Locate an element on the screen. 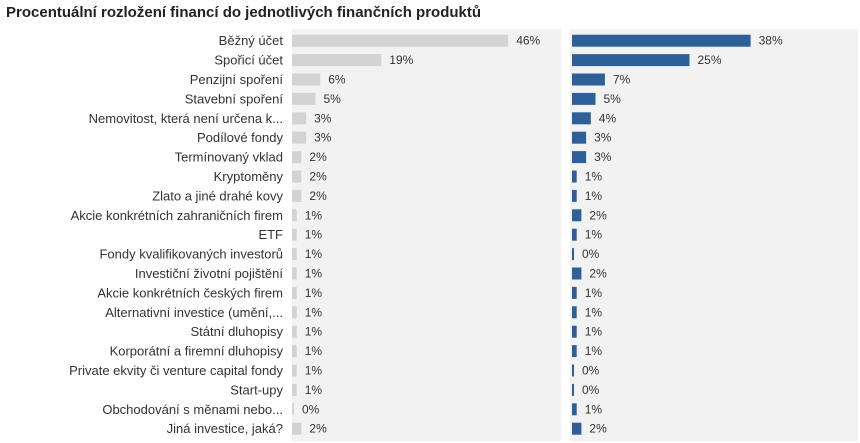 The height and width of the screenshot is (443, 860). series-1-value-label: 19% is located at coordinates (401, 60).